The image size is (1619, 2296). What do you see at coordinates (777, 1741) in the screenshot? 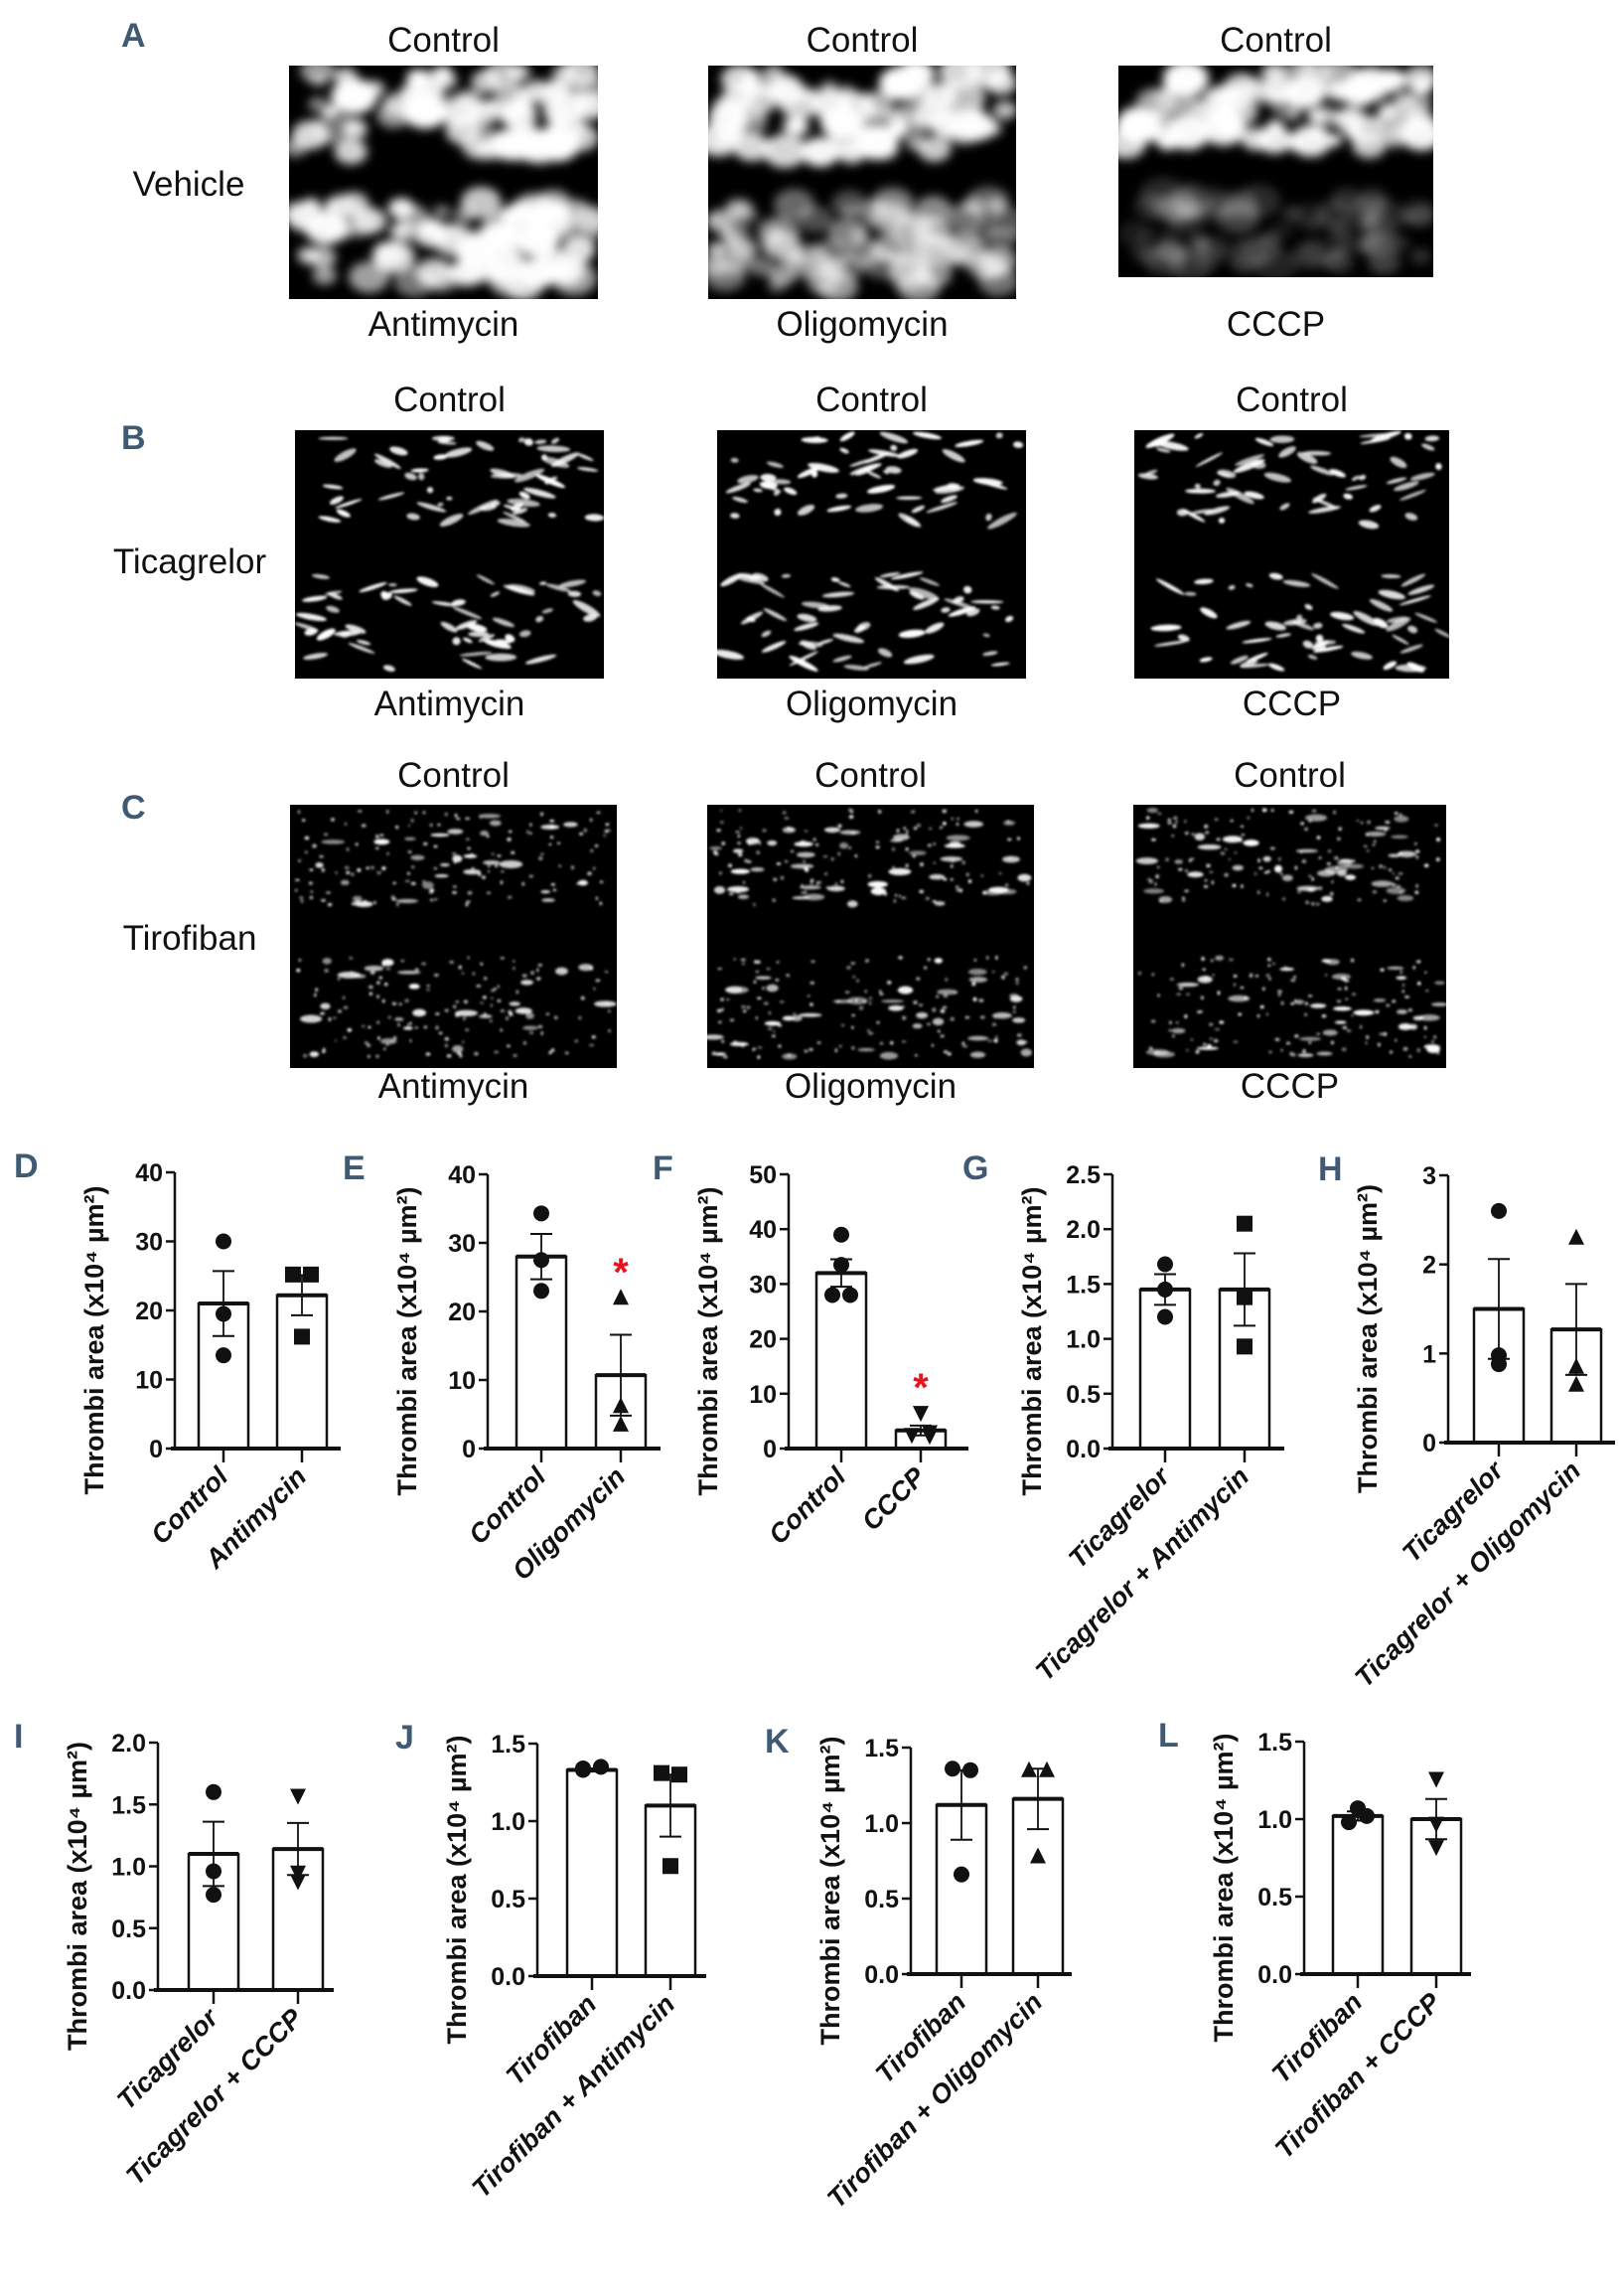
I see `panel-letter: K` at bounding box center [777, 1741].